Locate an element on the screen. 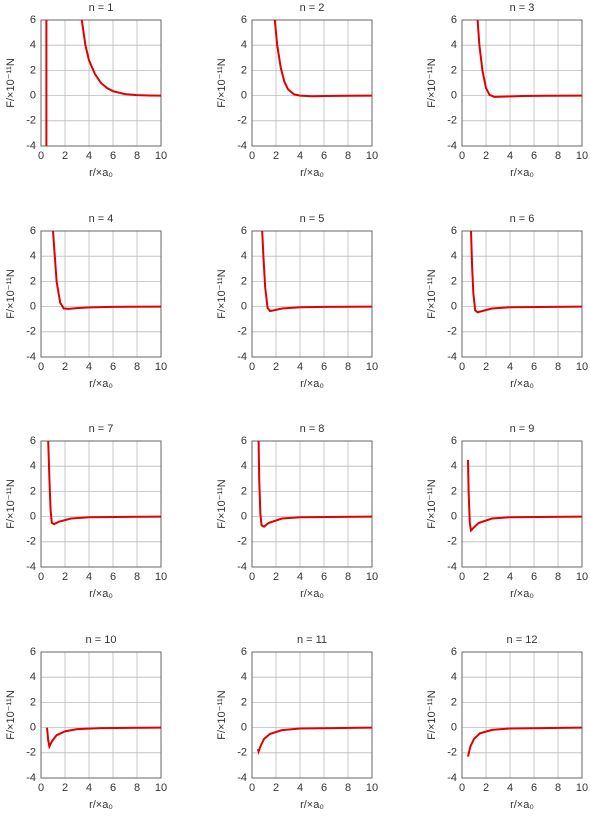  panel: n = 7 -4 -2 0 2 4 6 0 2 4 6 8 10 r/×a₀ F/×10⁻¹¹N is located at coordinates (86, 511).